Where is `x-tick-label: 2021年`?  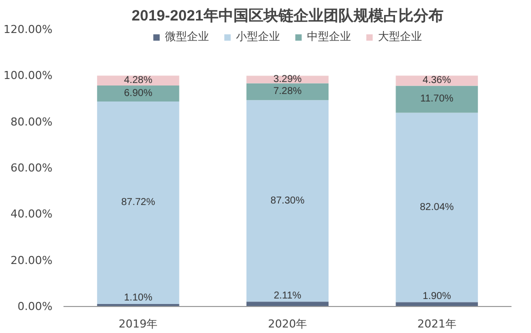 x-tick-label: 2021年 is located at coordinates (436, 324).